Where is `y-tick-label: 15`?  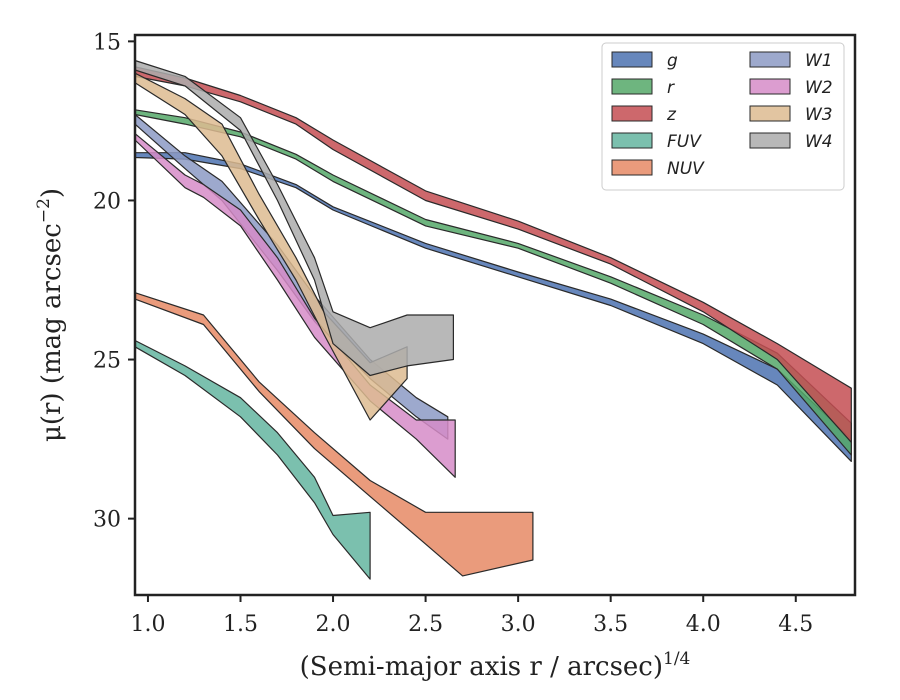
y-tick-label: 15 is located at coordinates (107, 42).